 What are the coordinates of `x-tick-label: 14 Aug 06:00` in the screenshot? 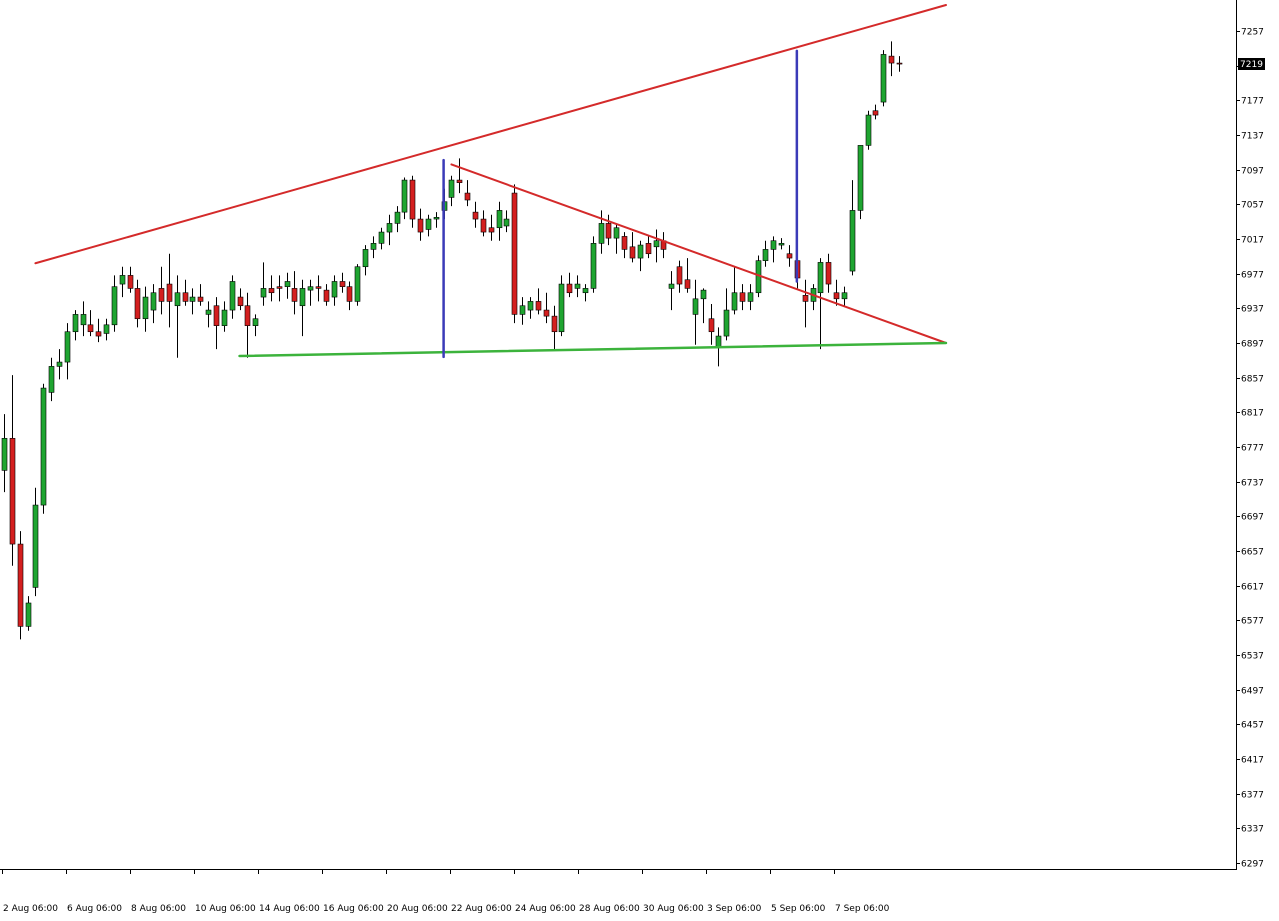 It's located at (289, 909).